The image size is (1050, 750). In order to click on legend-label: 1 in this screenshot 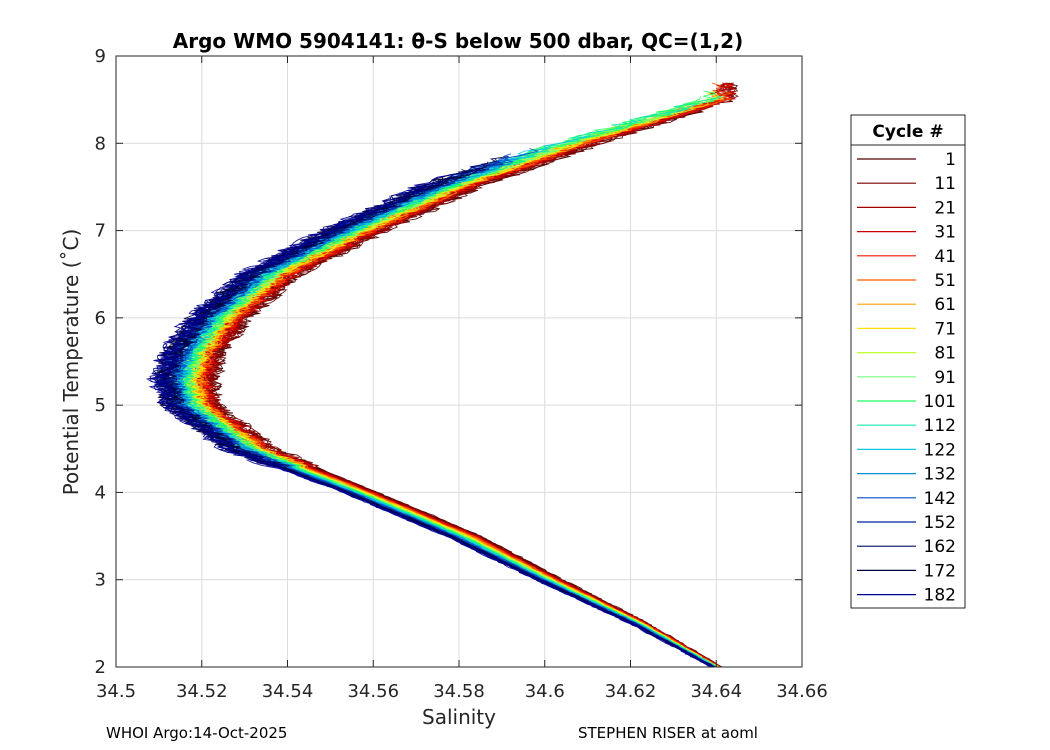, I will do `click(950, 160)`.